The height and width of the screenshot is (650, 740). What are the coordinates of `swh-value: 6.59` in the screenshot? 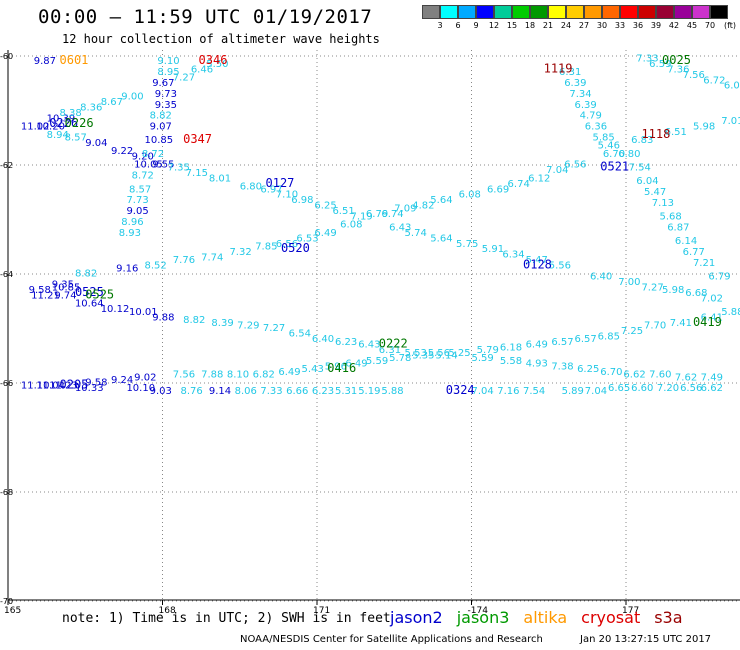 It's located at (660, 64).